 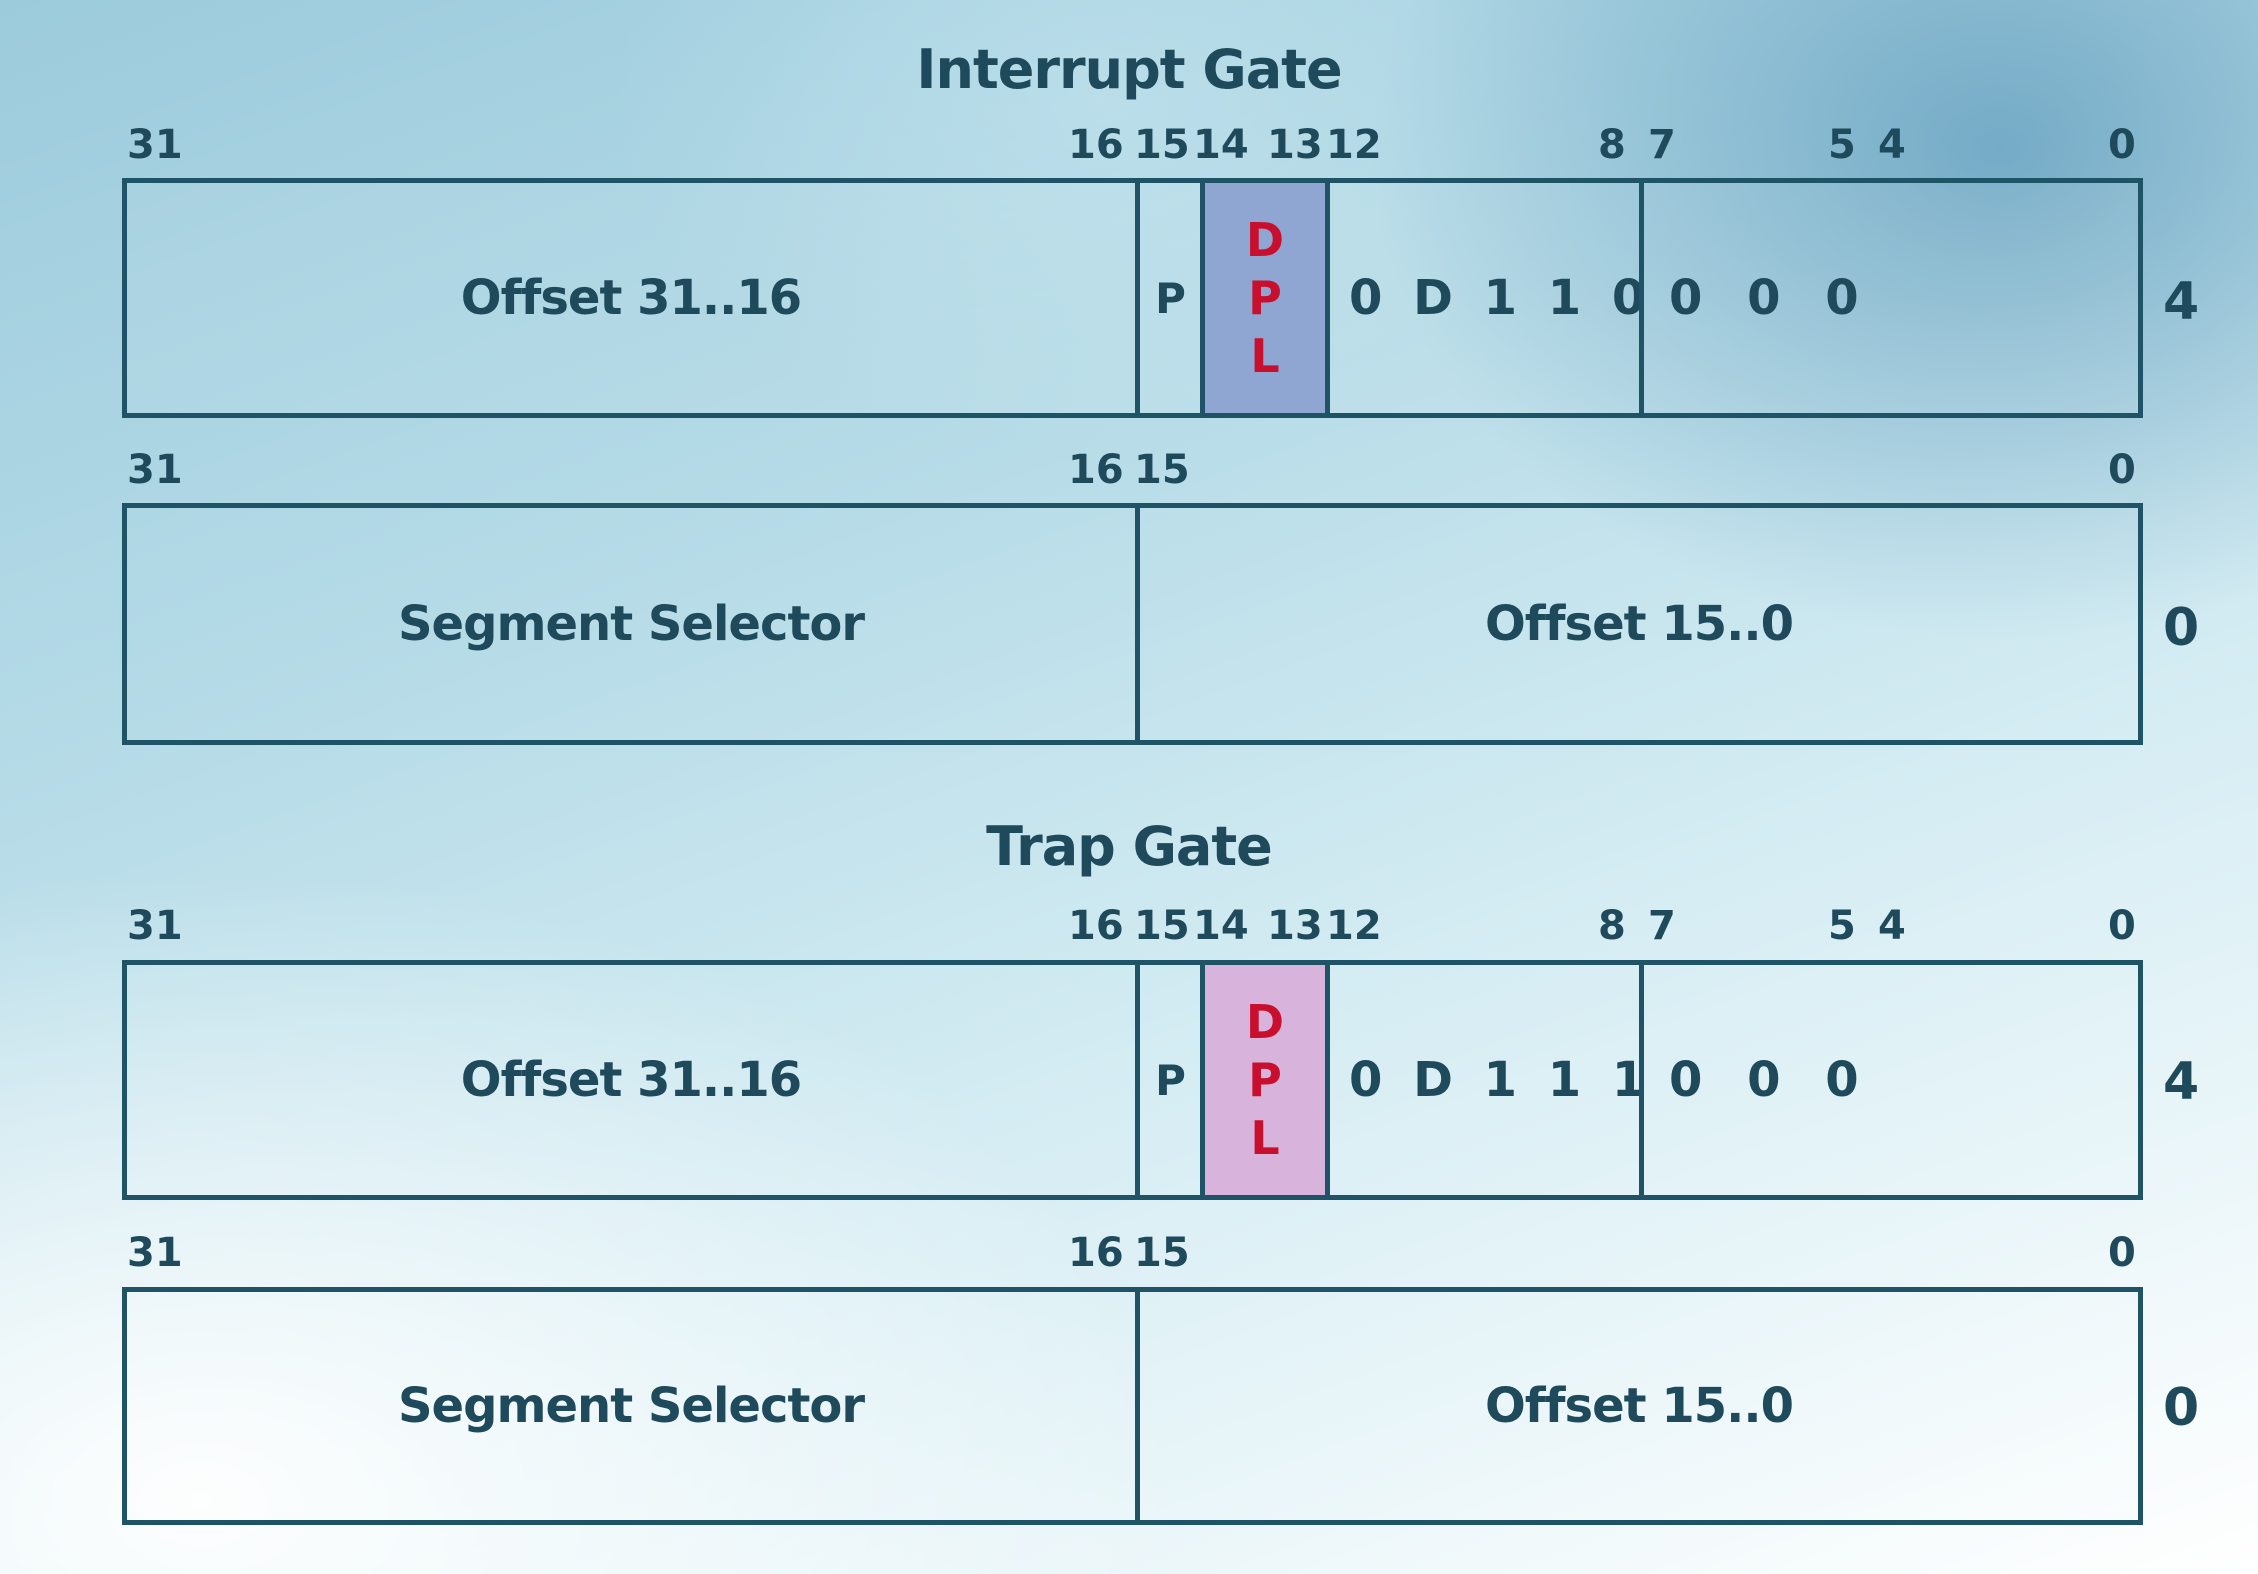 I want to click on gate-type-bits: 0 D 1 1 0, so click(x=1499, y=298).